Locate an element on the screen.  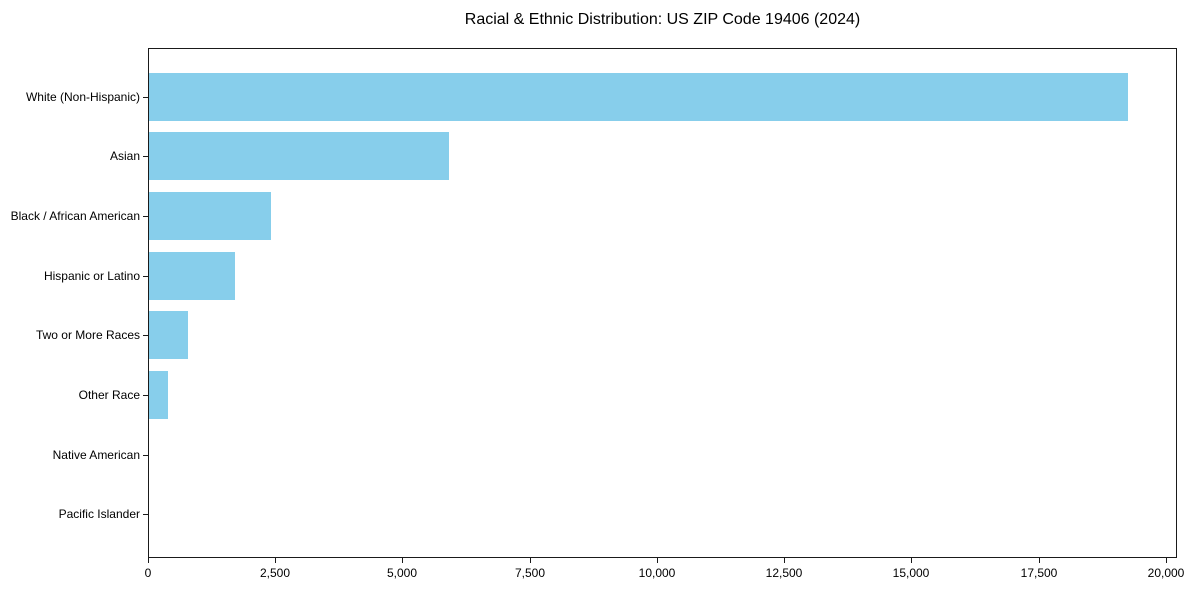
bar-asian is located at coordinates (299, 156).